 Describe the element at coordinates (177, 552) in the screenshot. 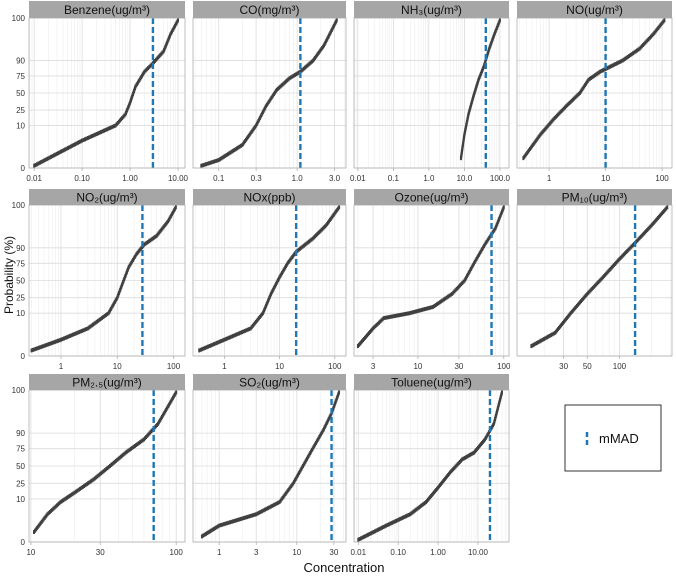

I see `x-tick-label: 100` at that location.